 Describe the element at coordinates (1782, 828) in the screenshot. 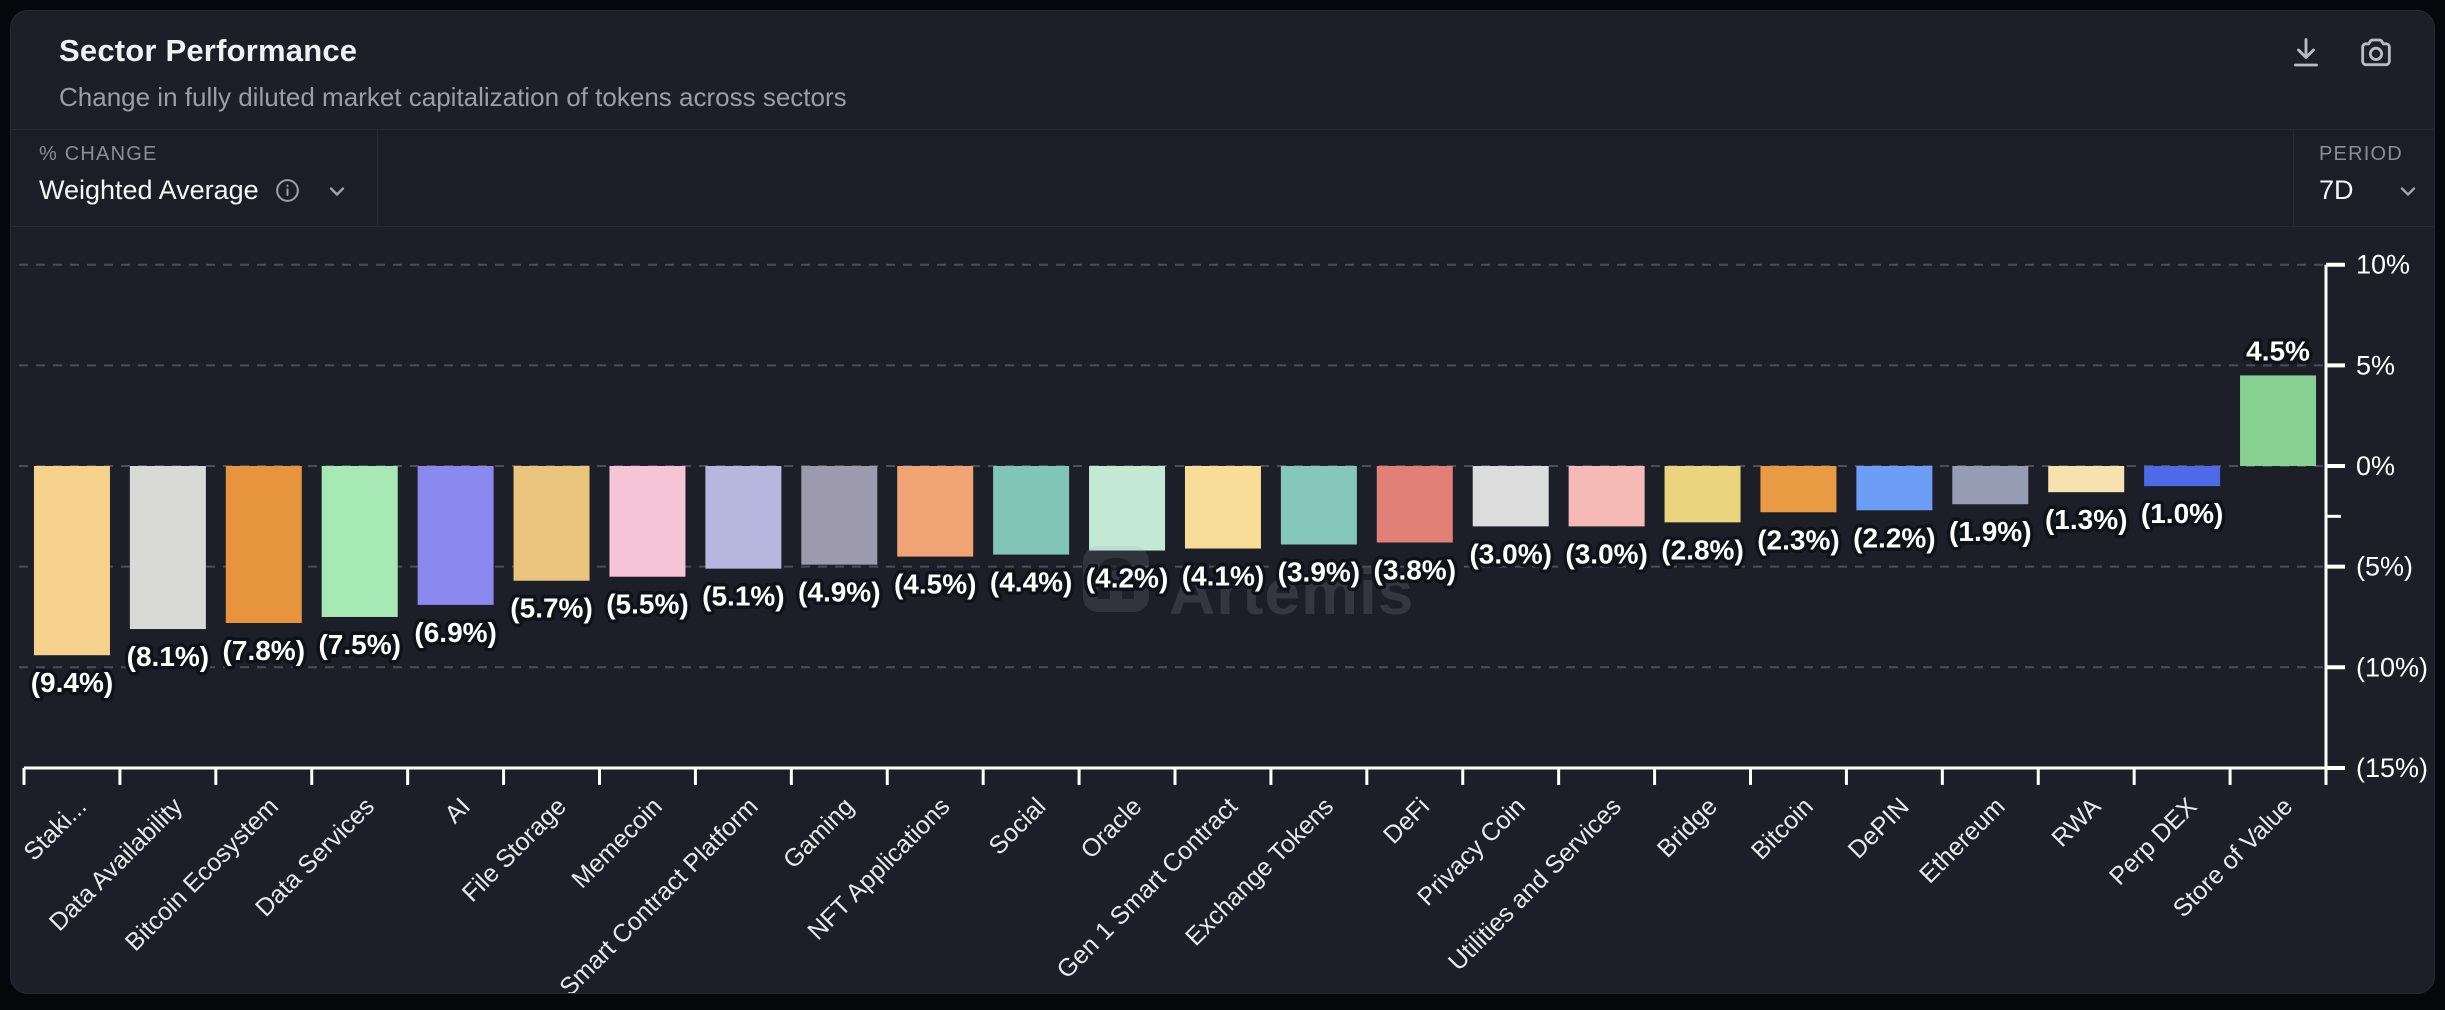

I see `x-axis-label: Bitcoin` at that location.